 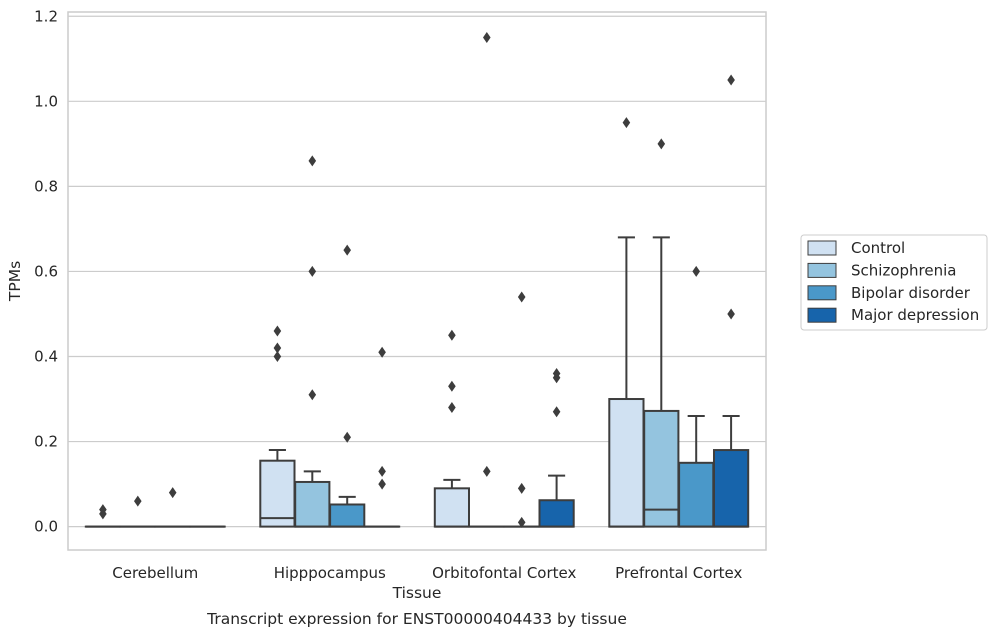 I want to click on y-axis-ticks: 0.0 0.2 0.4 0.6 0.8 1.0 1.2, so click(x=46, y=271).